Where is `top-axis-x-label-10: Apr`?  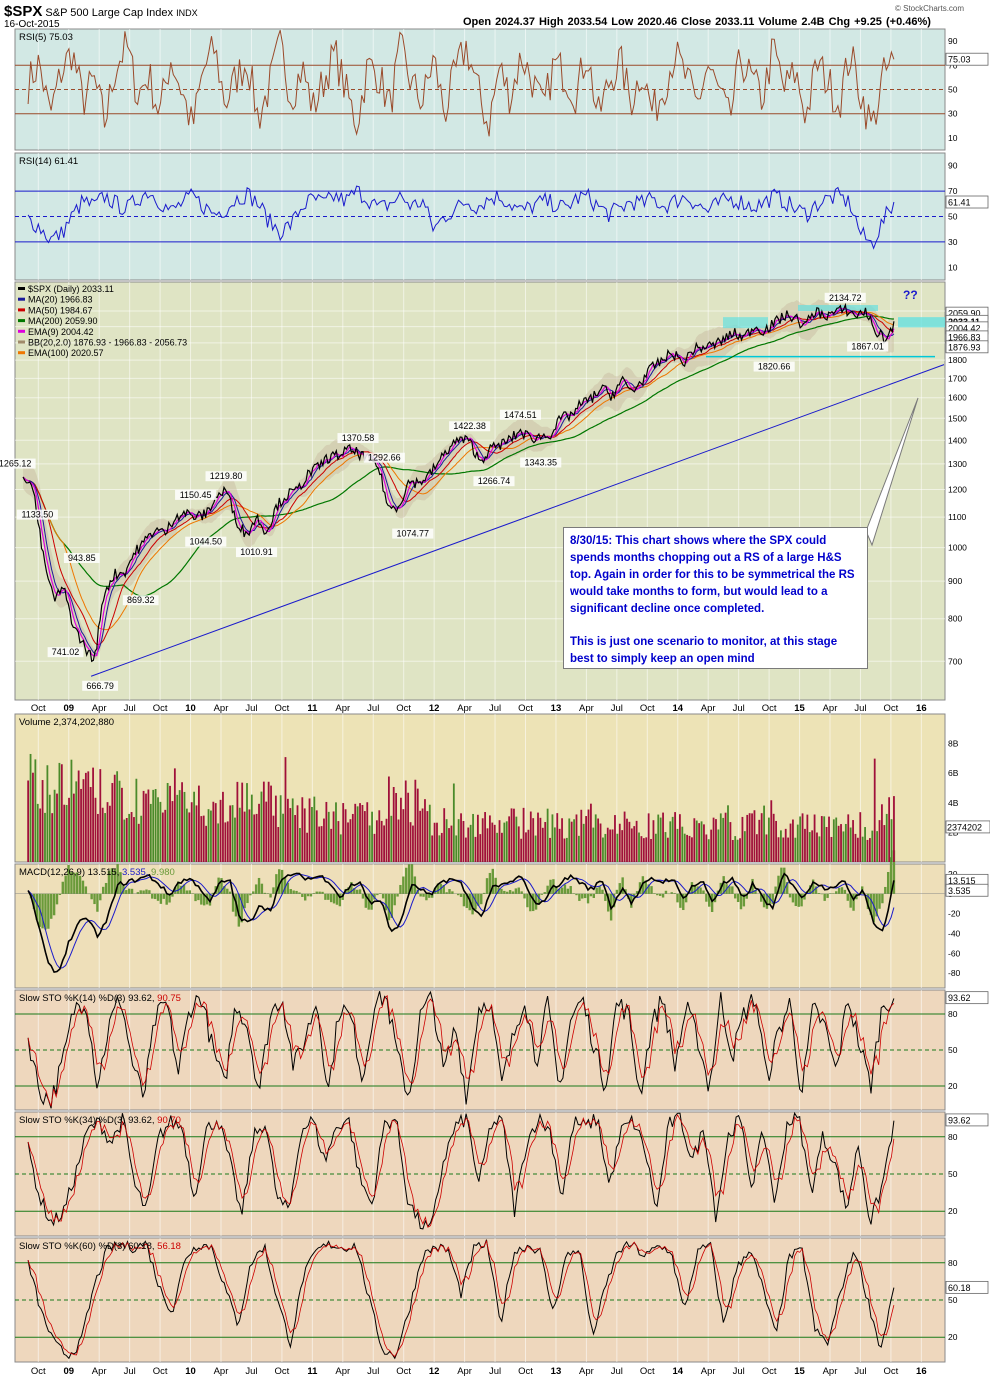 top-axis-x-label-10: Apr is located at coordinates (342, 708).